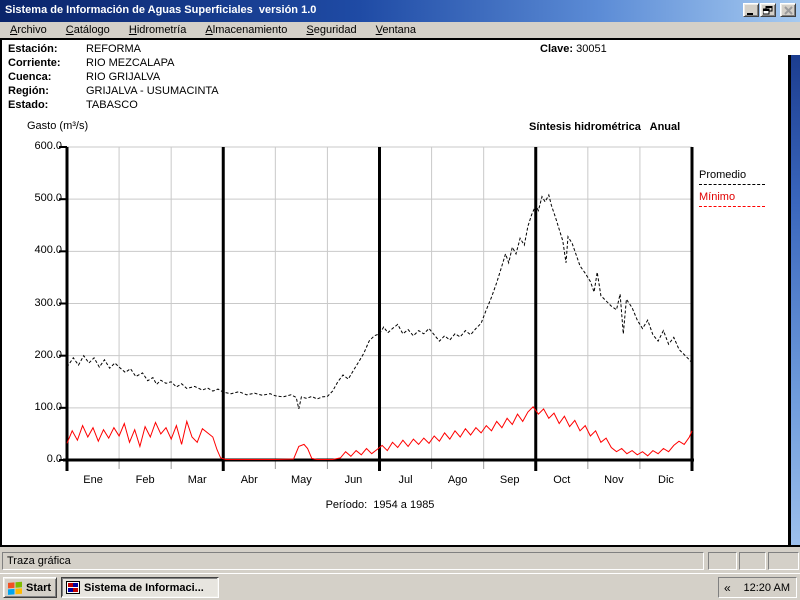 This screenshot has height=600, width=800. Describe the element at coordinates (751, 10) in the screenshot. I see `minimize-button` at that location.